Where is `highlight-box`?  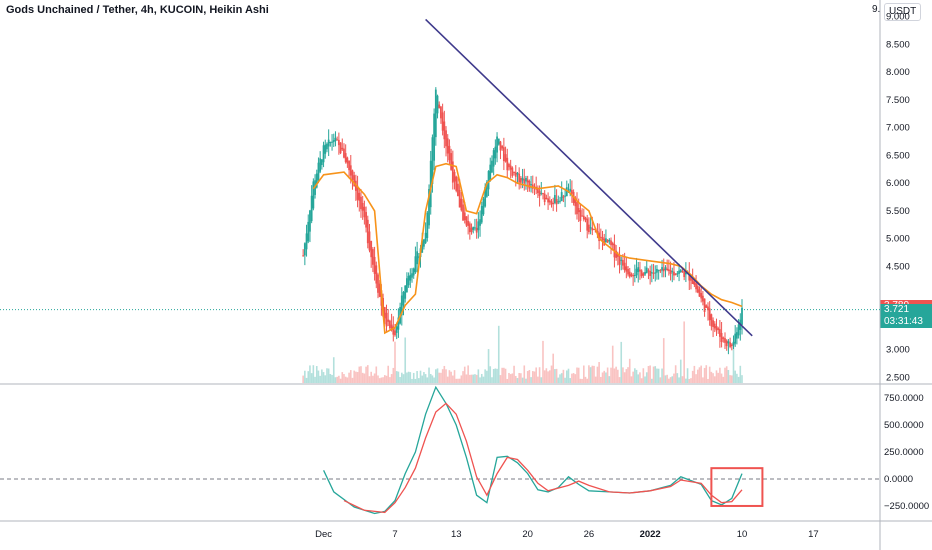 highlight-box is located at coordinates (737, 487).